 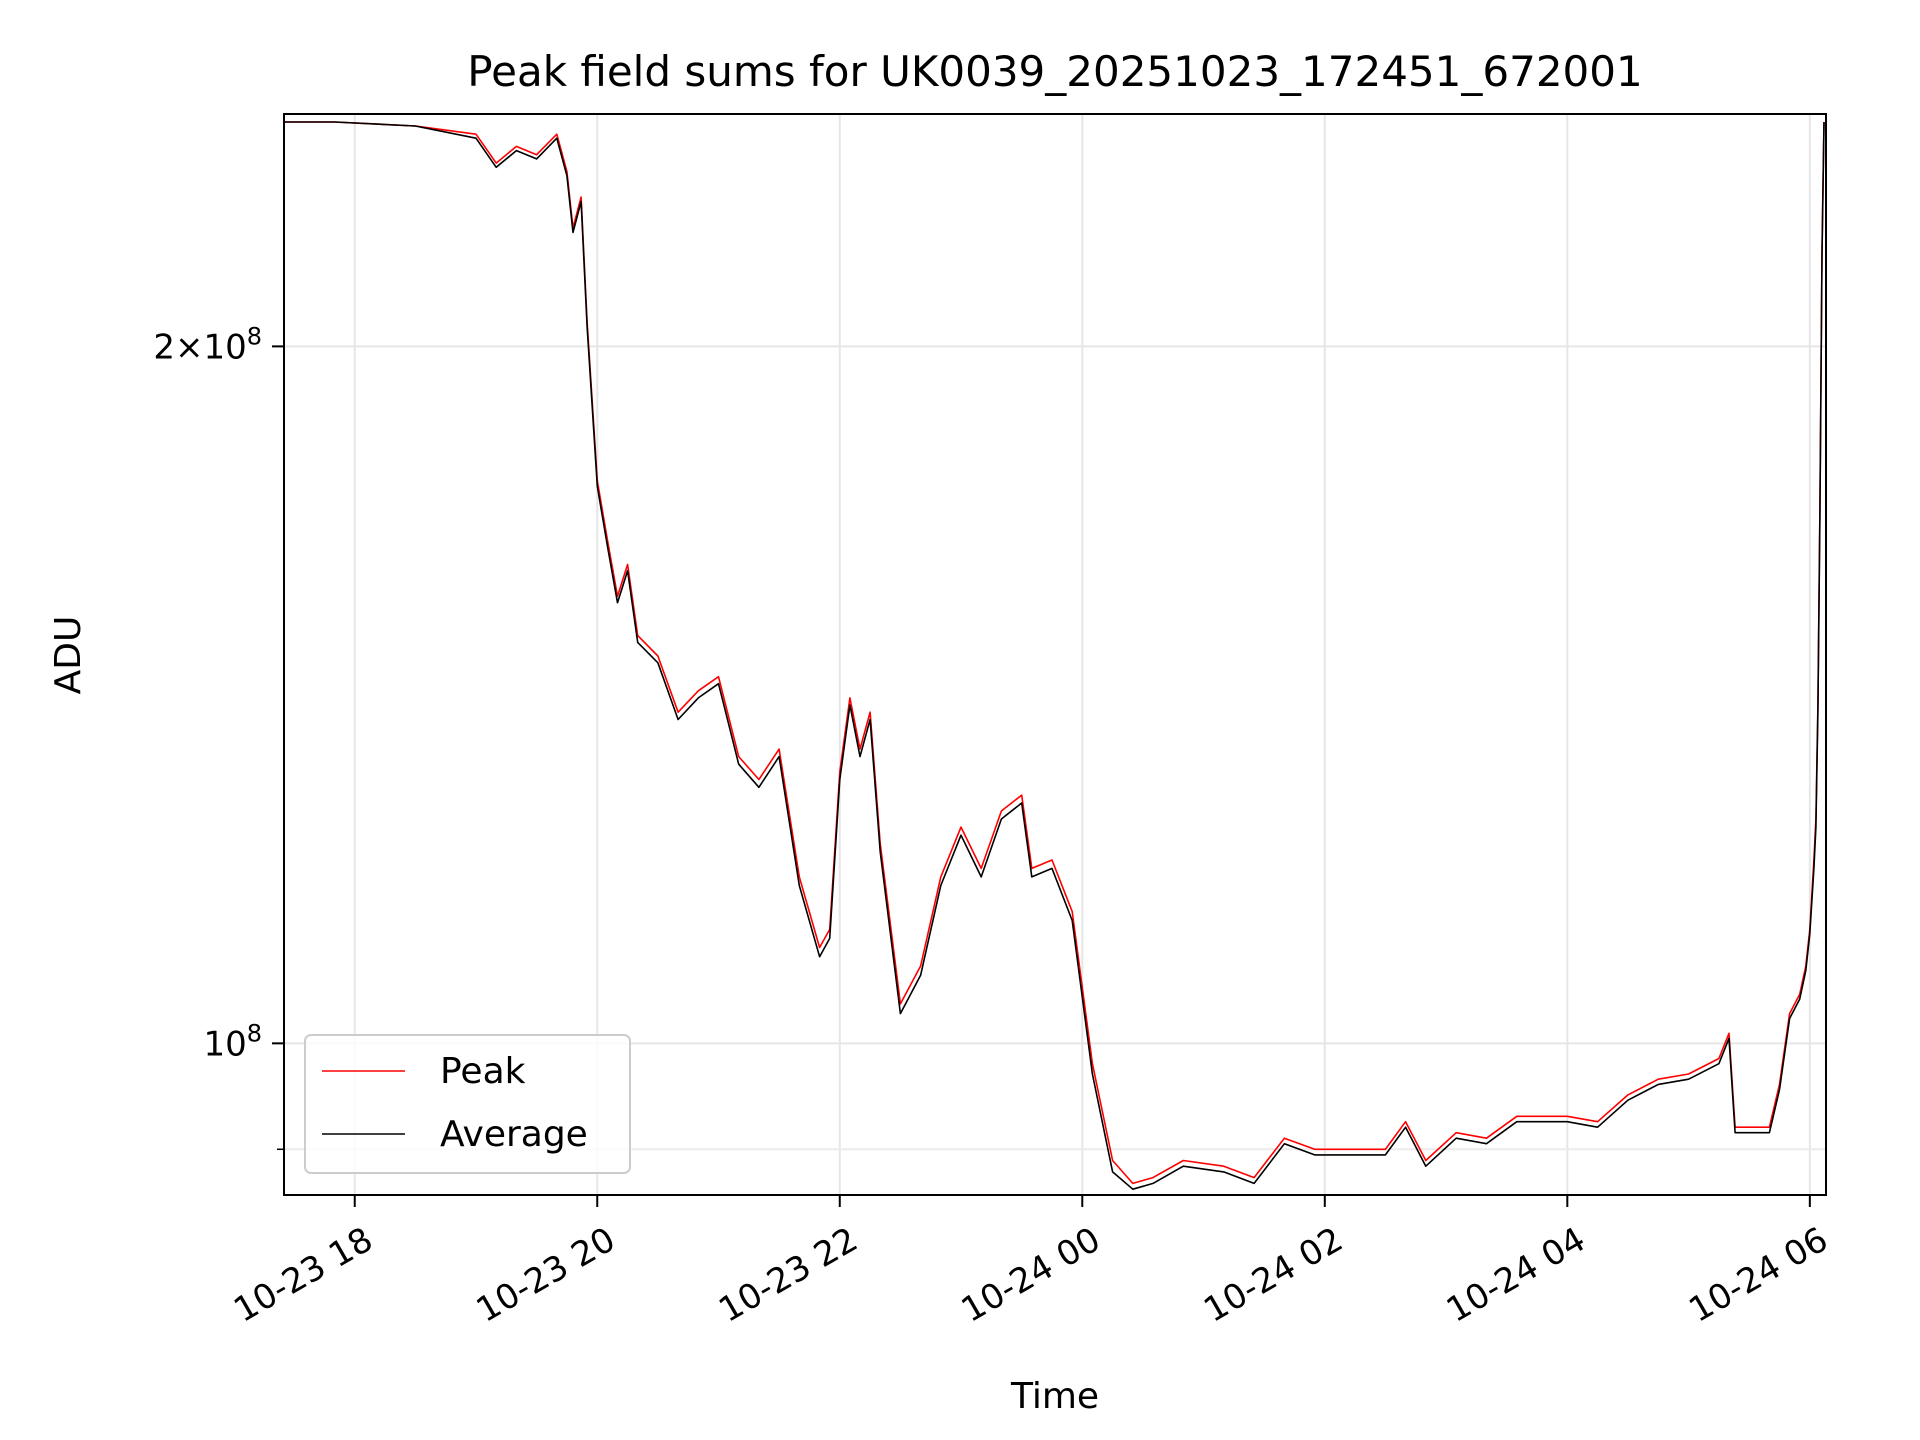 I want to click on legend-box, so click(x=467, y=1104).